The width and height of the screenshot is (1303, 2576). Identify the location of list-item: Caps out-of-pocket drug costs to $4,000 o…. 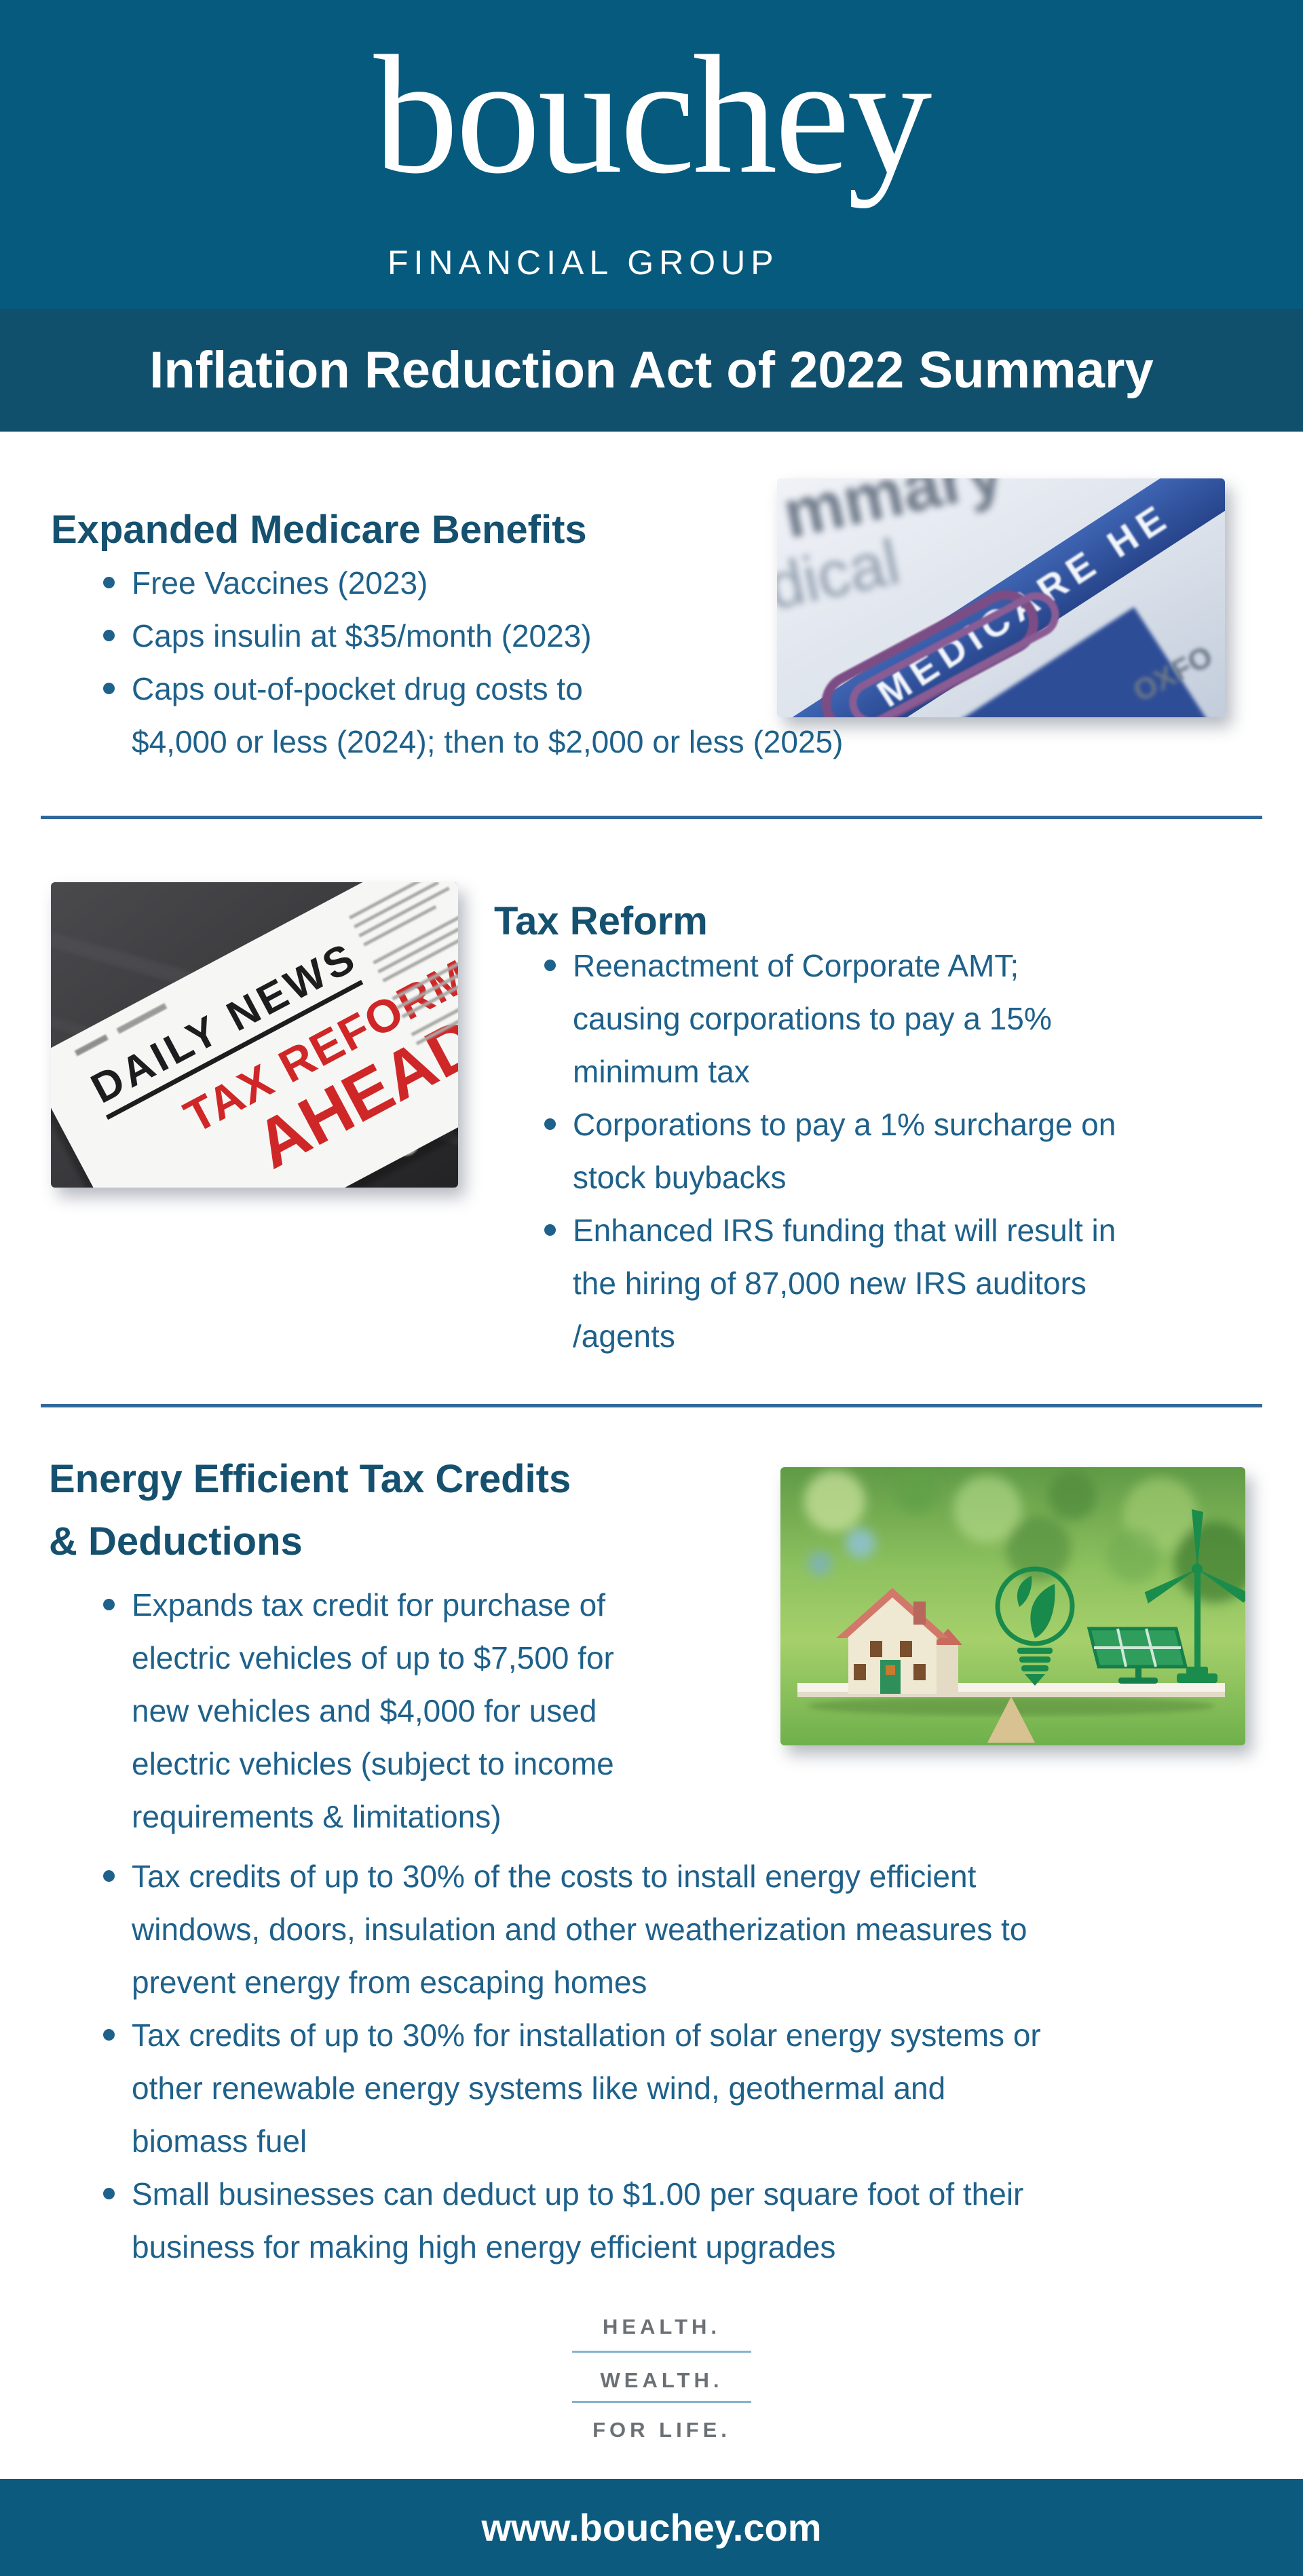
(678, 715).